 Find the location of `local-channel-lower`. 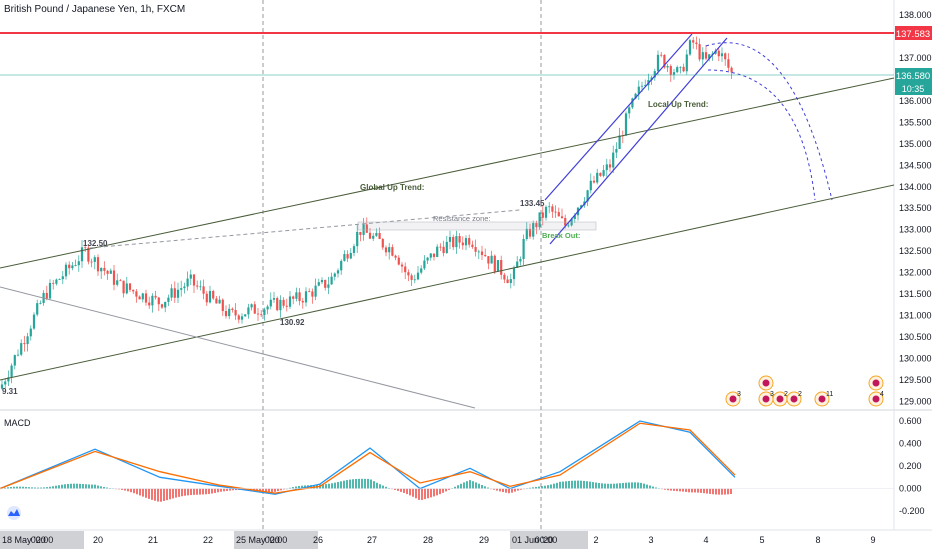

local-channel-lower is located at coordinates (638, 141).